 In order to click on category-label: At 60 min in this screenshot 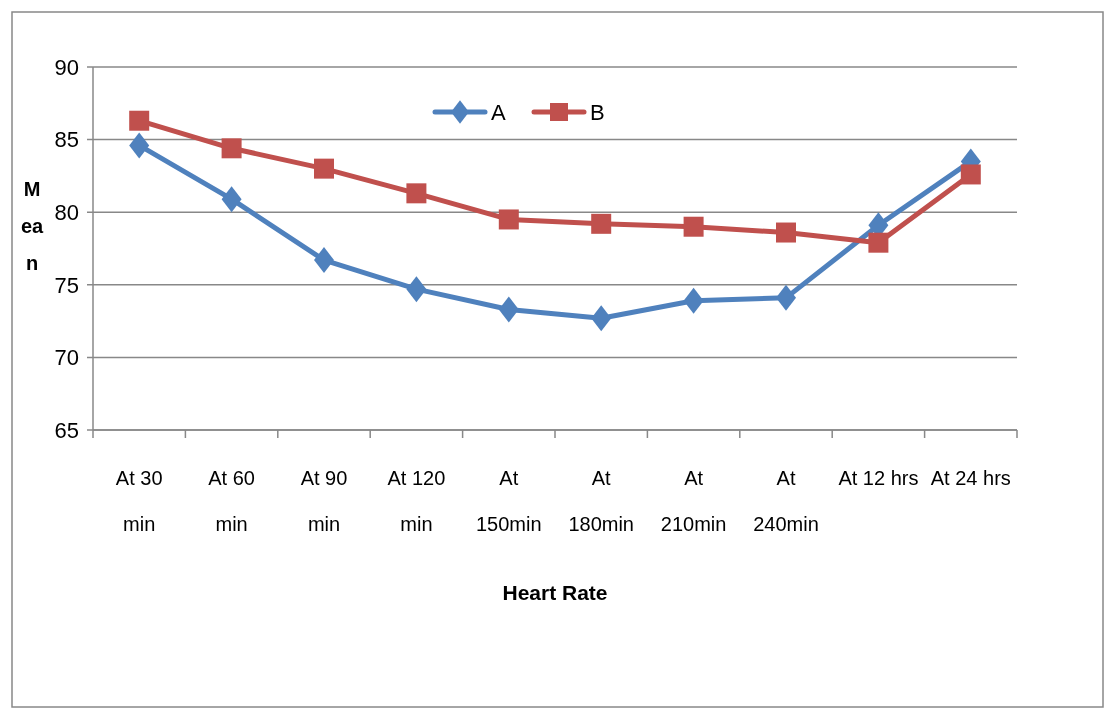, I will do `click(231, 501)`.